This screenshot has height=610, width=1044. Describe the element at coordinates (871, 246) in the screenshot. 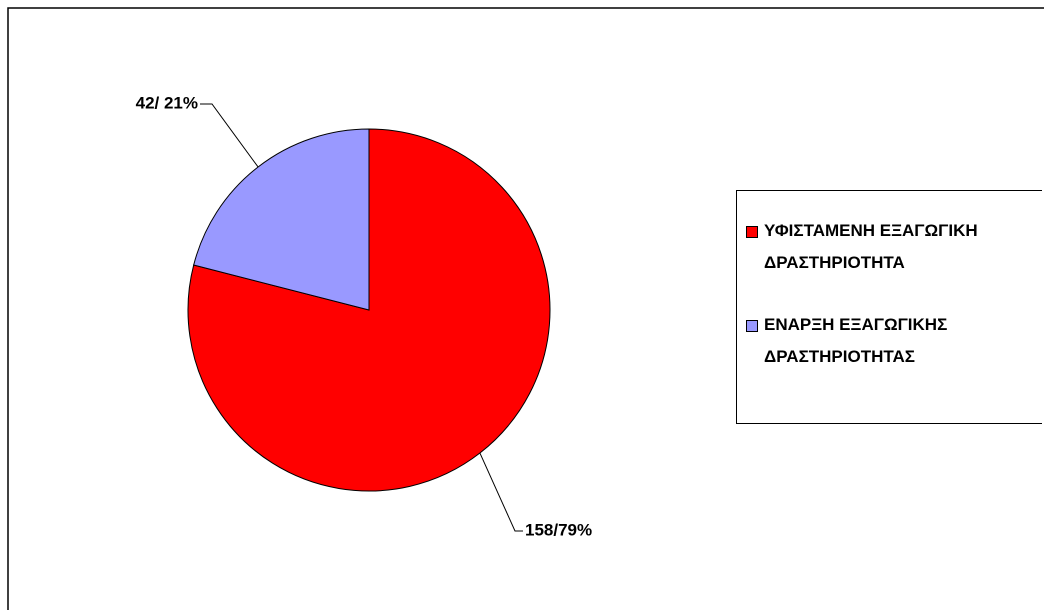

I see `legend-label: ΥΦΙΣΤΑΜΕΝΗ ΕΞΑΓΩΓΙΚΗ ΔΡΑΣΤΗΡΙΟΤΗΤΑ` at that location.